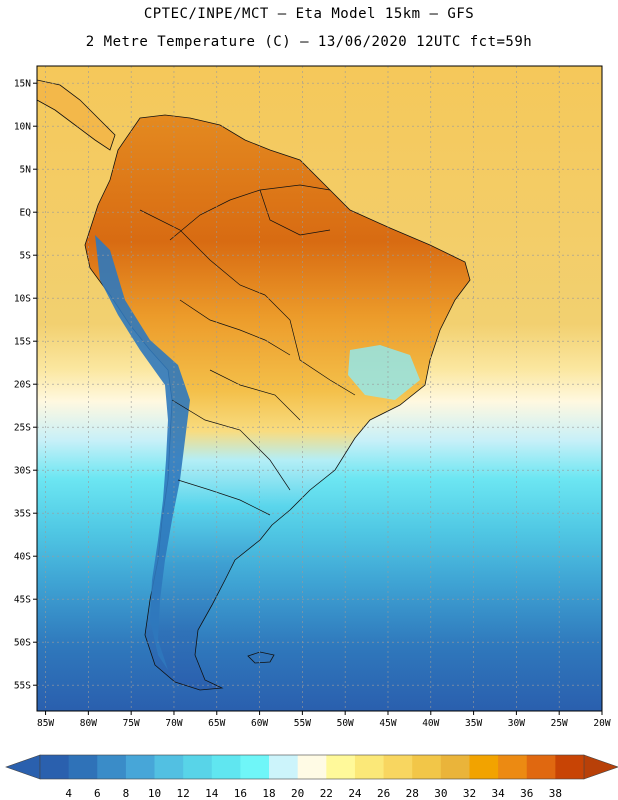 The height and width of the screenshot is (800, 618). What do you see at coordinates (559, 723) in the screenshot?
I see `lon-tick-label: 25W` at bounding box center [559, 723].